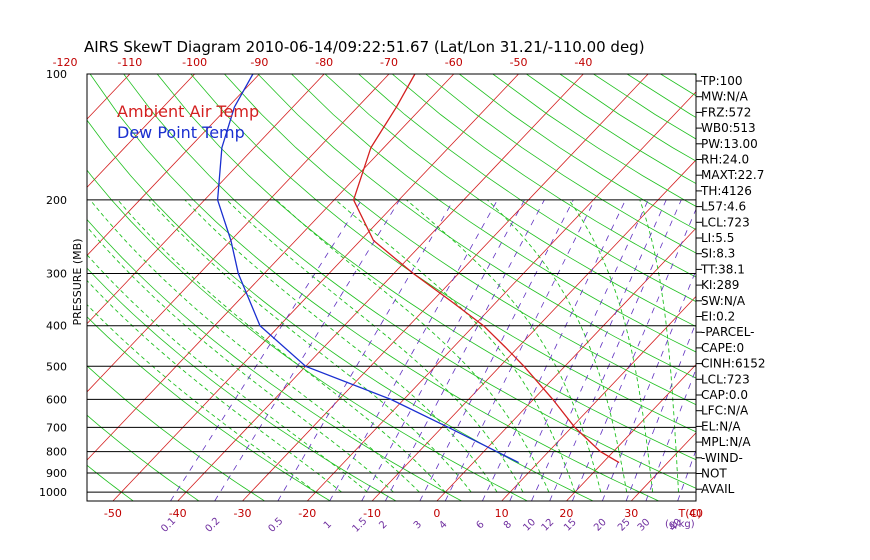 This screenshot has width=870, height=560. Describe the element at coordinates (720, 285) in the screenshot. I see `index-label: KI:289` at that location.